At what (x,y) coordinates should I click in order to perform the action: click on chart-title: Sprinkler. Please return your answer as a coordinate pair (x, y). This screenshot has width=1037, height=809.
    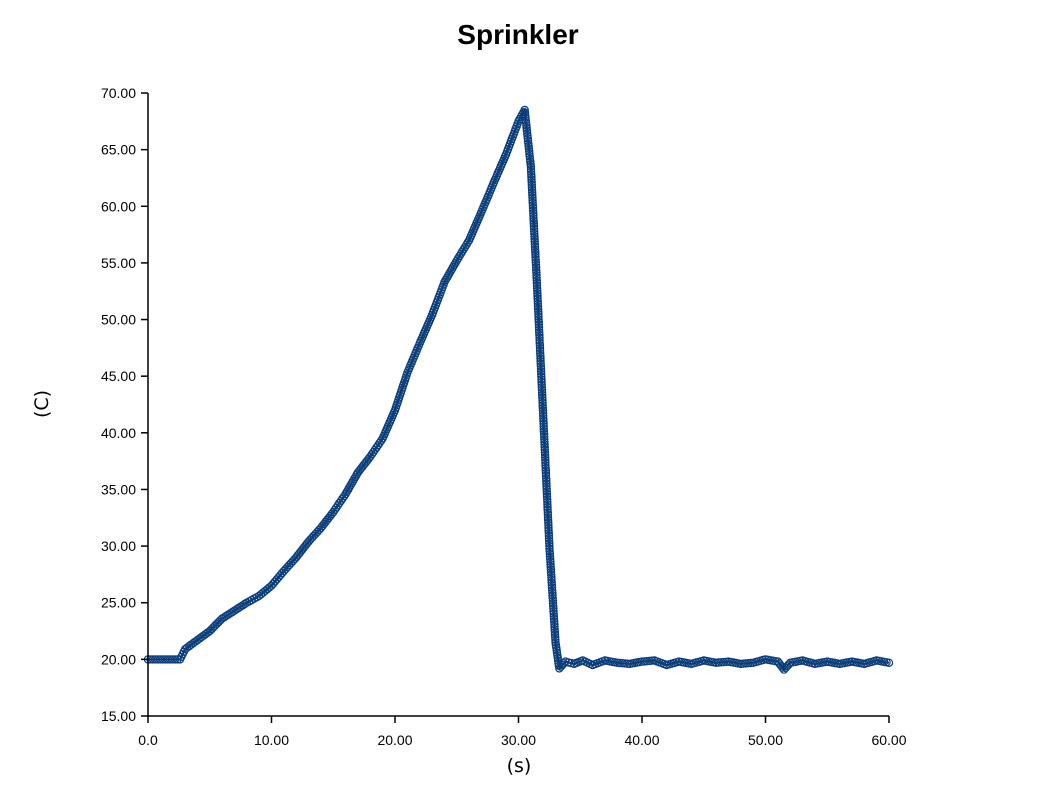
    Looking at the image, I should click on (517, 34).